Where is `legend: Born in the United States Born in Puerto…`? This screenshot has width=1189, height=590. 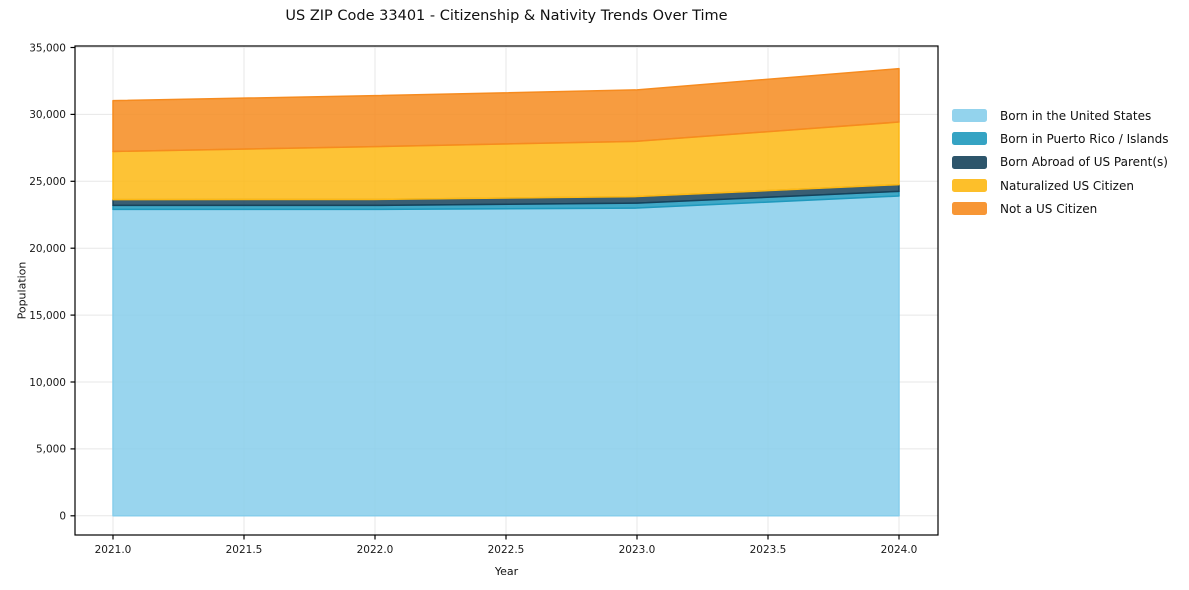 legend: Born in the United States Born in Puerto… is located at coordinates (1060, 162).